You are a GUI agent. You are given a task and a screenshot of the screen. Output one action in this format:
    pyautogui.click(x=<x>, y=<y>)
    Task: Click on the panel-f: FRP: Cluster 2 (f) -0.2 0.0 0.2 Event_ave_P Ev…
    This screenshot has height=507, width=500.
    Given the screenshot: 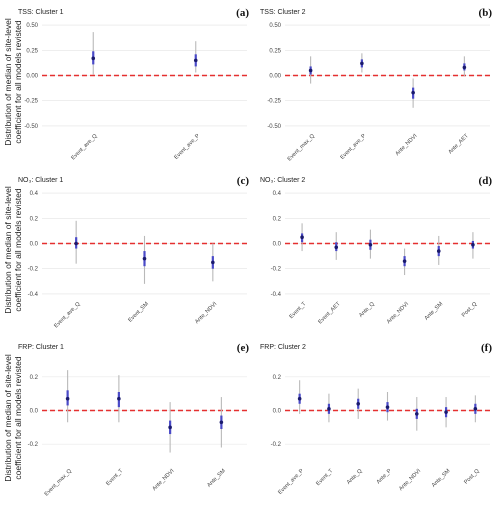 What is the action you would take?
    pyautogui.click(x=376, y=419)
    